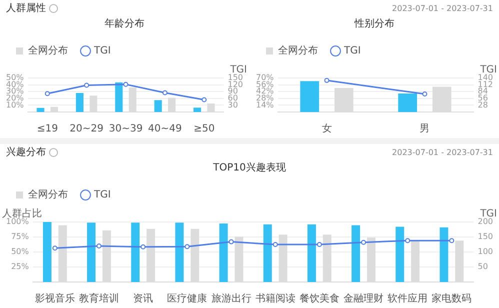 The height and width of the screenshot is (308, 499). I want to click on y-tick-label: 10%, so click(15, 105).